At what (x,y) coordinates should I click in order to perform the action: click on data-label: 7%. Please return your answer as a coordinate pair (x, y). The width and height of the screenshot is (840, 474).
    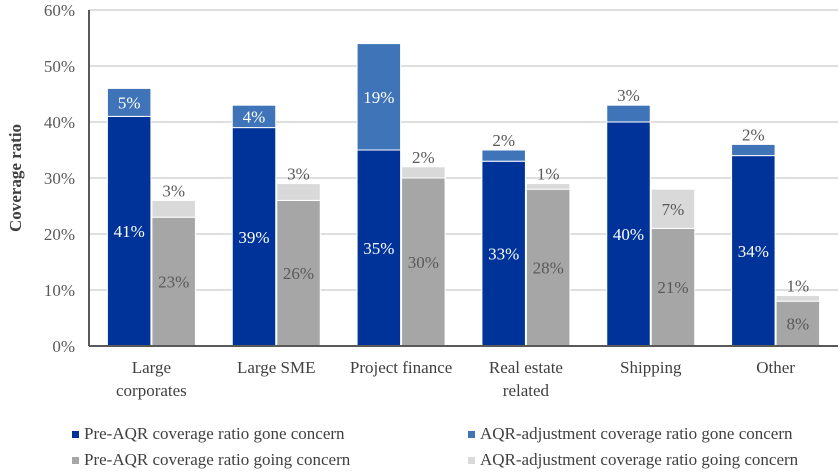
    Looking at the image, I should click on (673, 209).